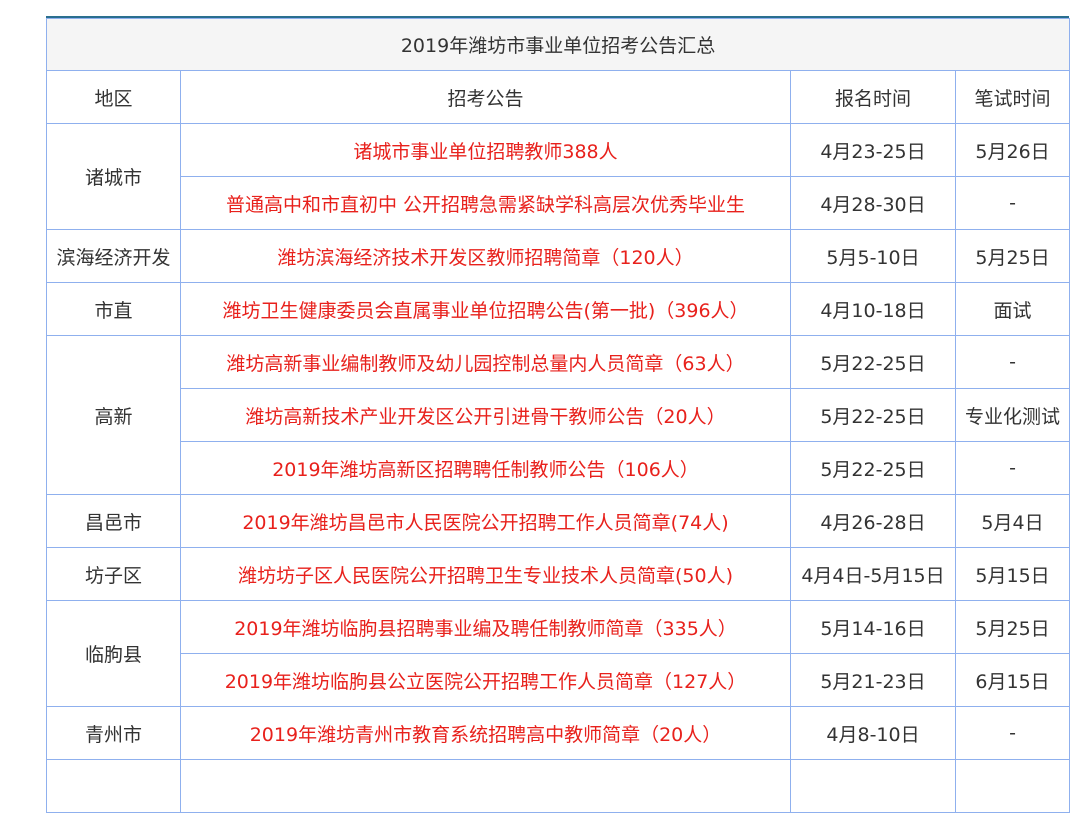 This screenshot has width=1080, height=813. Describe the element at coordinates (485, 362) in the screenshot. I see `notice-link: 潍坊高新事业编制教师及幼儿园控制总量内人员简章（63人）` at that location.